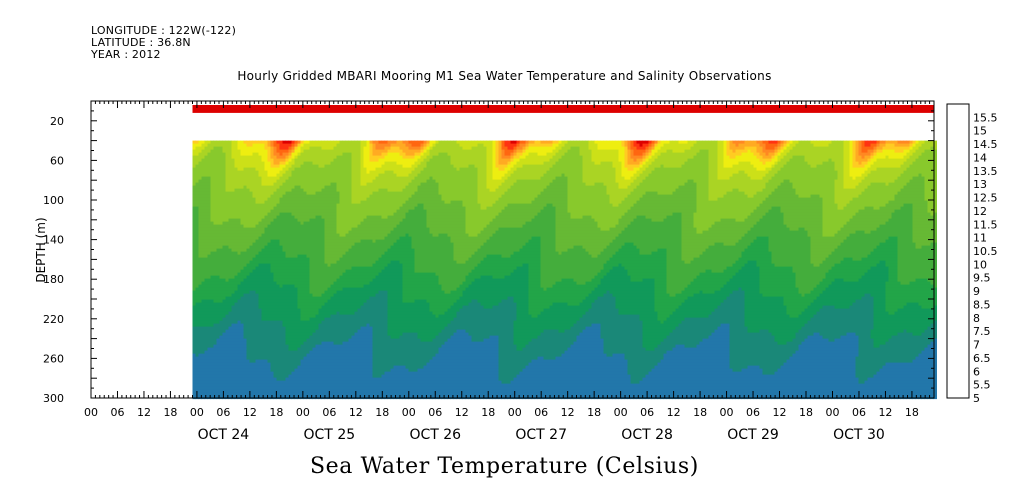  Describe the element at coordinates (976, 398) in the screenshot. I see `colorbar-label: 5` at that location.